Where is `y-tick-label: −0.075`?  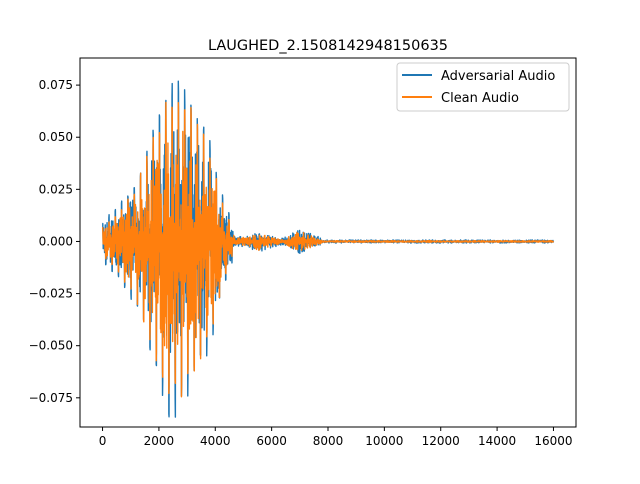 y-tick-label: −0.075 is located at coordinates (51, 398).